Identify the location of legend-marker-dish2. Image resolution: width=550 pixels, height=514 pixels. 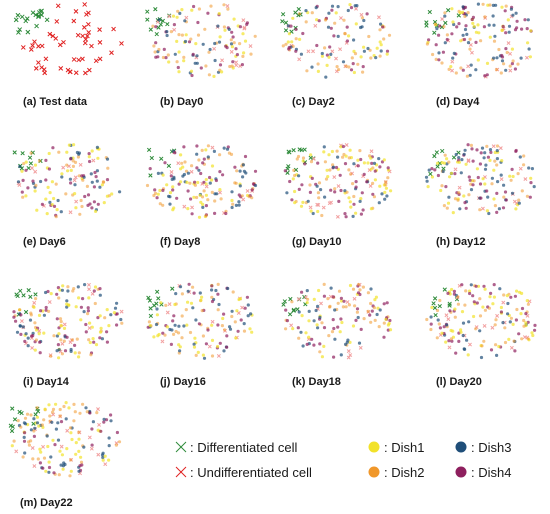
(374, 472).